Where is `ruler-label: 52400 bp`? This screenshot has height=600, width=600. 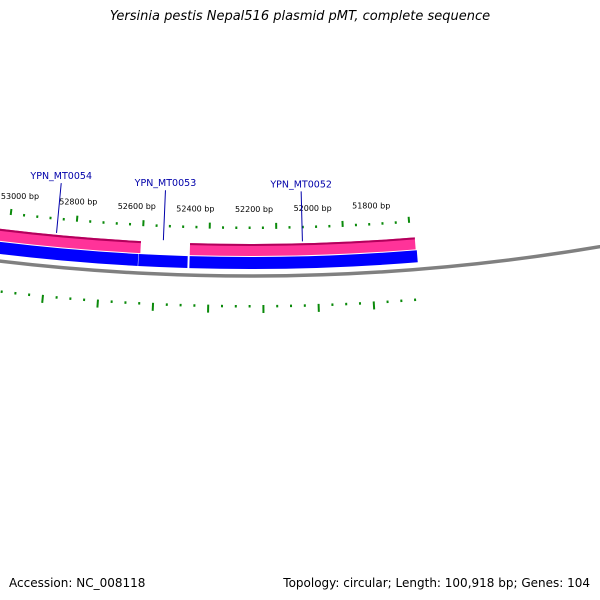
ruler-label: 52400 bp is located at coordinates (195, 208).